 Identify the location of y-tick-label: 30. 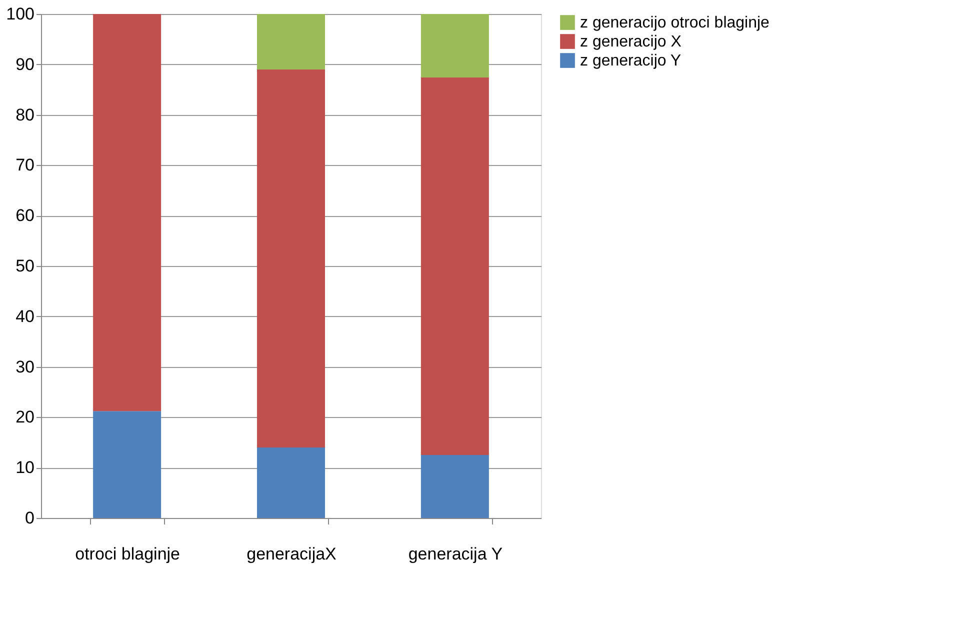
(25, 366).